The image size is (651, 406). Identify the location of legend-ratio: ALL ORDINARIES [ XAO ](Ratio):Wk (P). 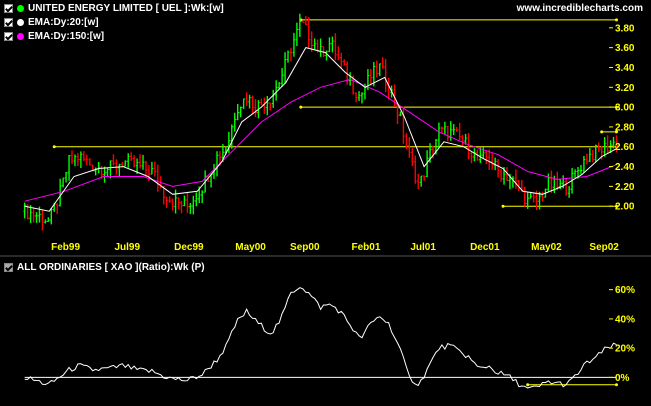
(104, 267).